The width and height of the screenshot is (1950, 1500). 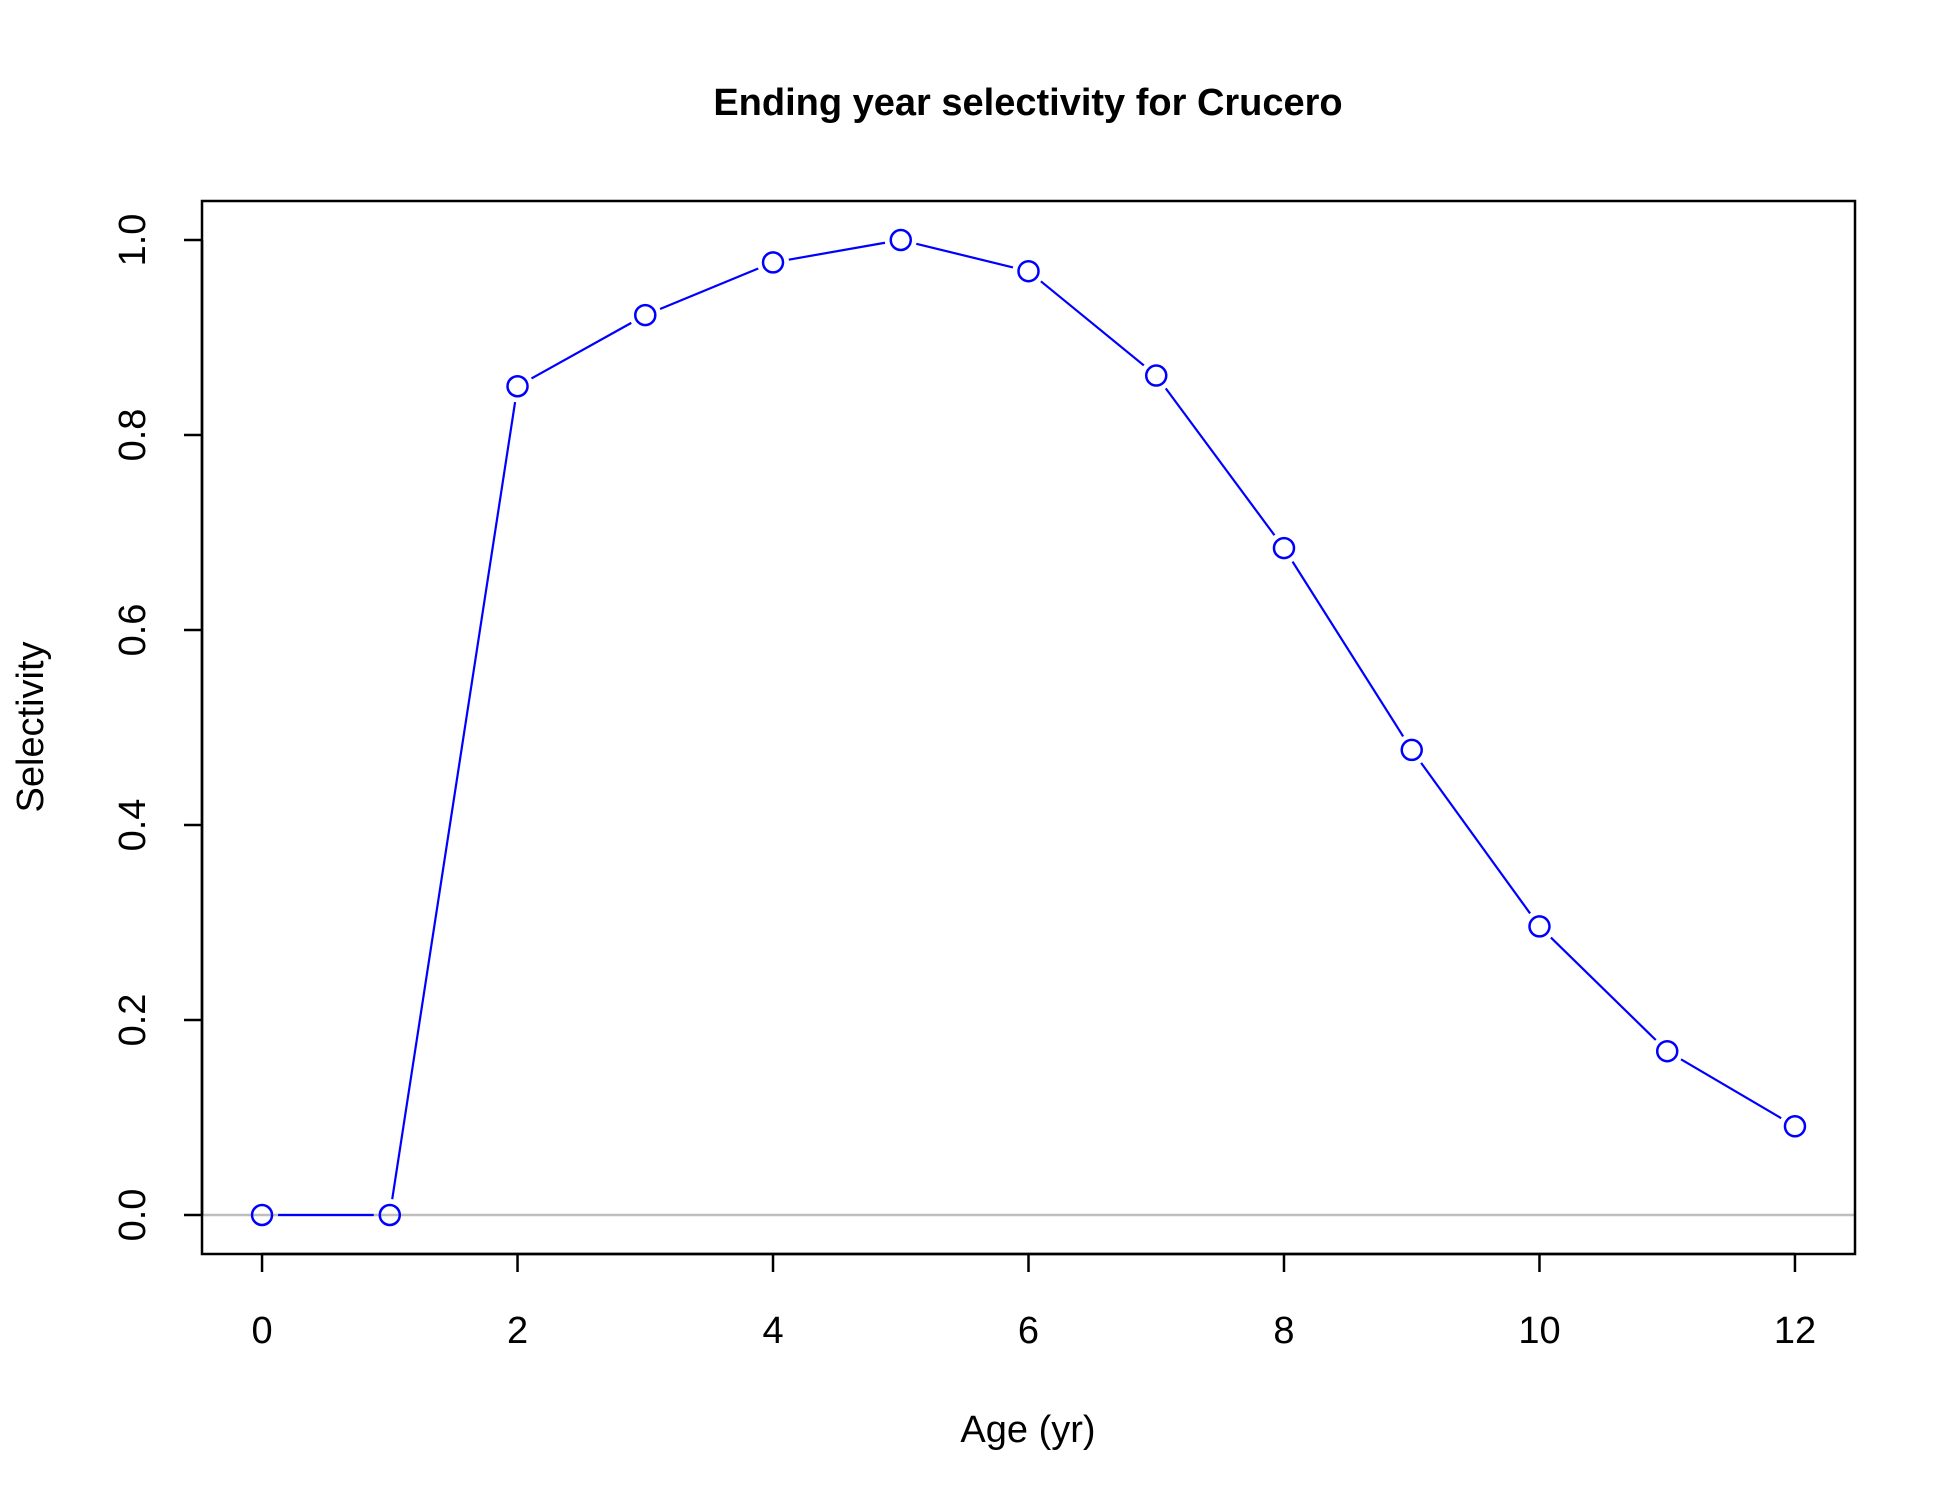 I want to click on y-tick-label: 0.8, so click(x=133, y=435).